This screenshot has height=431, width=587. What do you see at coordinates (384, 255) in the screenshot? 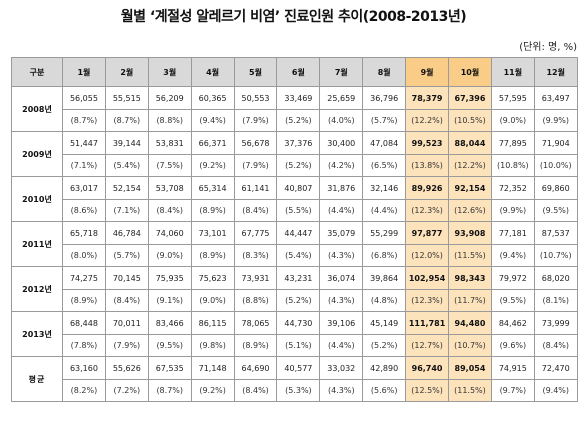
I see `percent-cell: (6.8%)` at bounding box center [384, 255].